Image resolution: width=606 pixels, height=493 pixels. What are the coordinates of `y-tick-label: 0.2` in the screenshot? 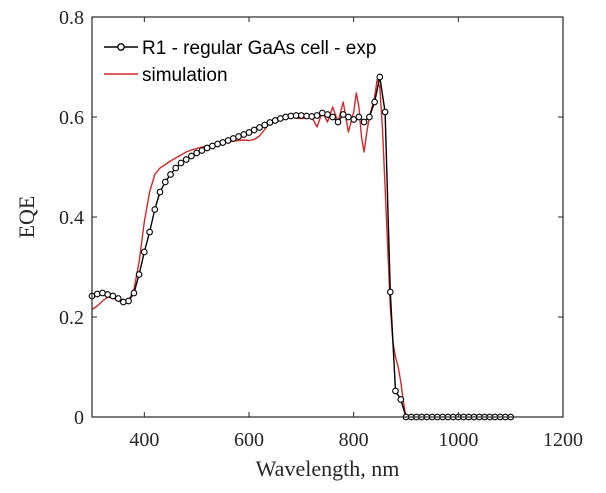 It's located at (71, 318).